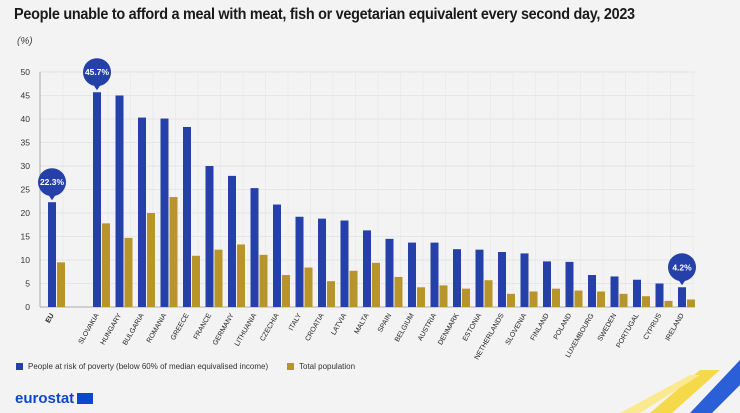  What do you see at coordinates (578, 298) in the screenshot?
I see `bar-total-poland` at bounding box center [578, 298].